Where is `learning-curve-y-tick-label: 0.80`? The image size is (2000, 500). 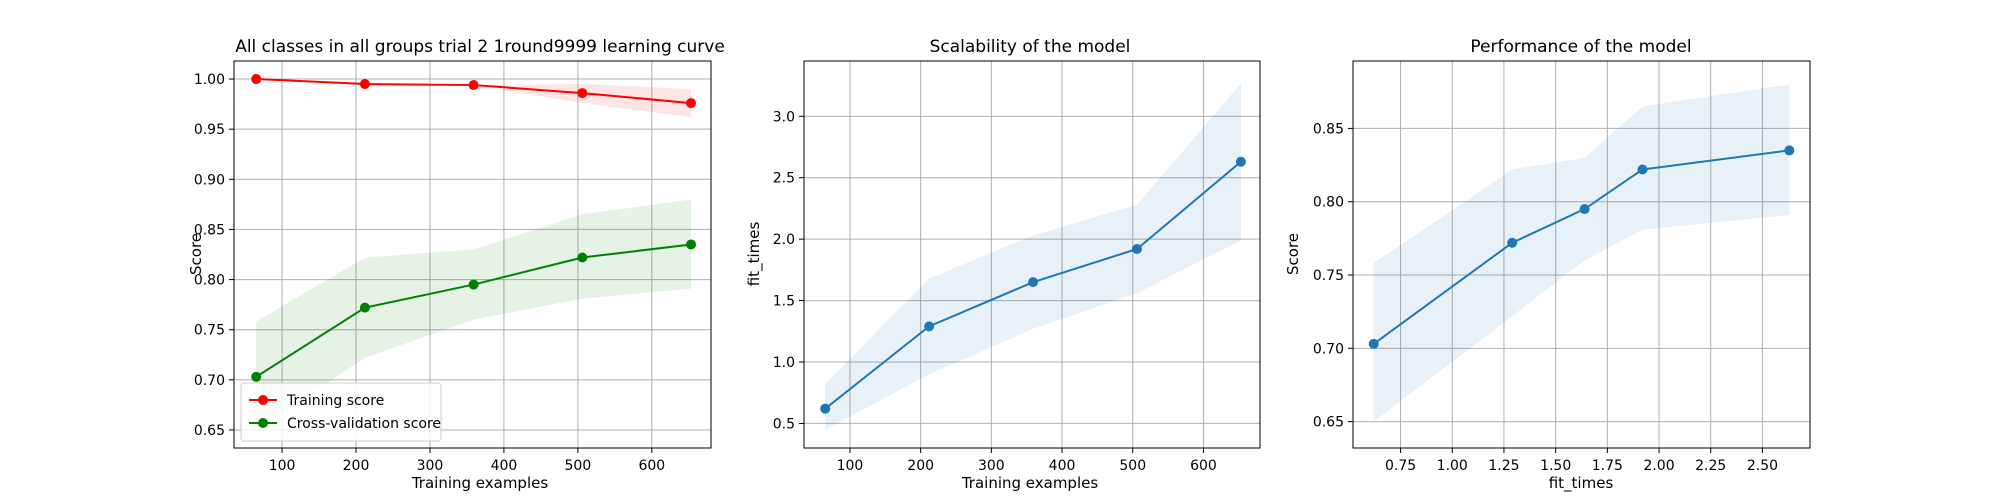 learning-curve-y-tick-label: 0.80 is located at coordinates (209, 281).